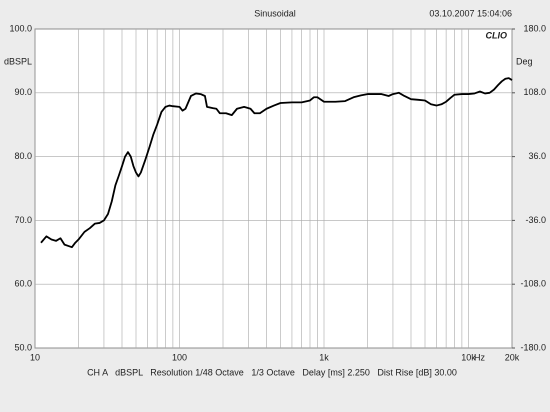 This screenshot has height=412, width=550. Describe the element at coordinates (23, 284) in the screenshot. I see `y-tick-label: 60.0` at that location.